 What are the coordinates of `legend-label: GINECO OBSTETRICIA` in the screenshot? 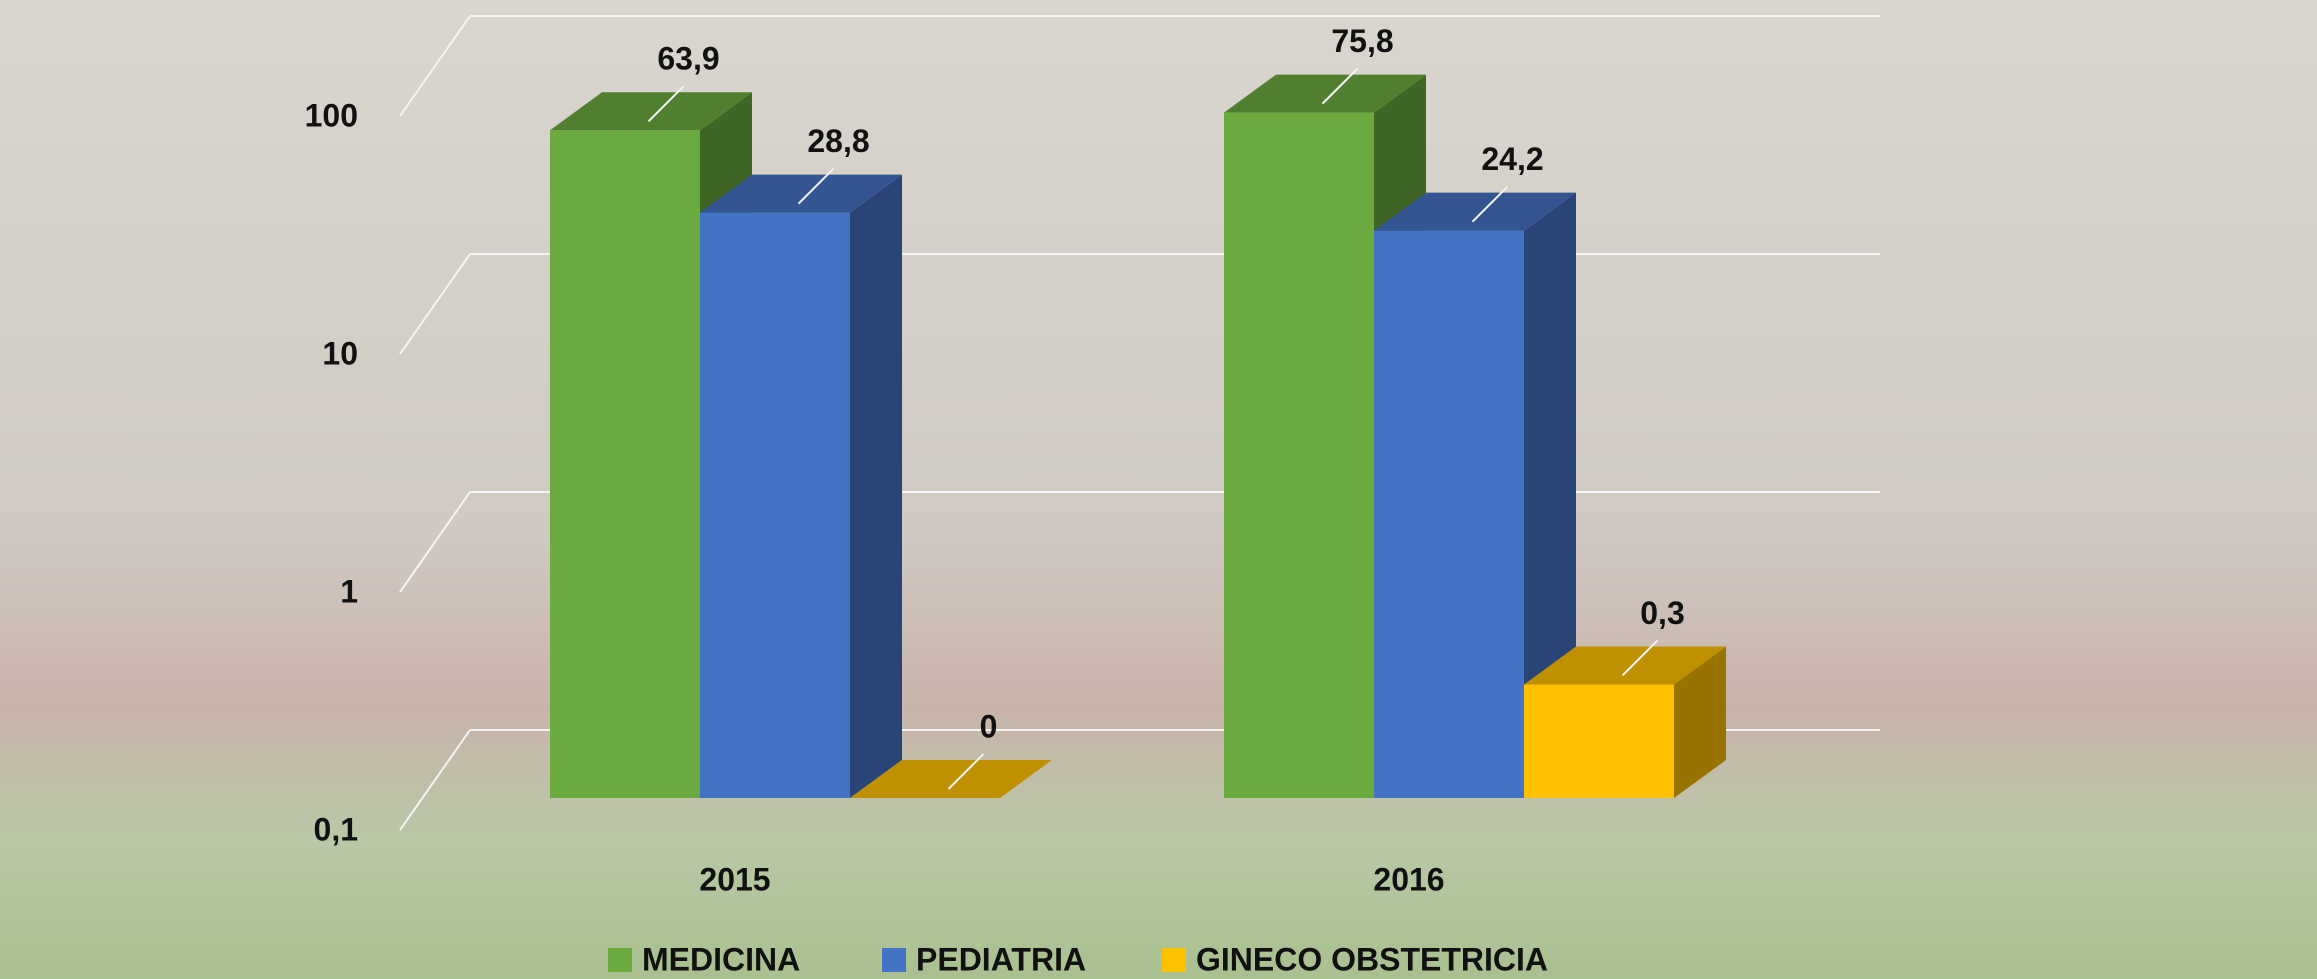 It's located at (1372, 959).